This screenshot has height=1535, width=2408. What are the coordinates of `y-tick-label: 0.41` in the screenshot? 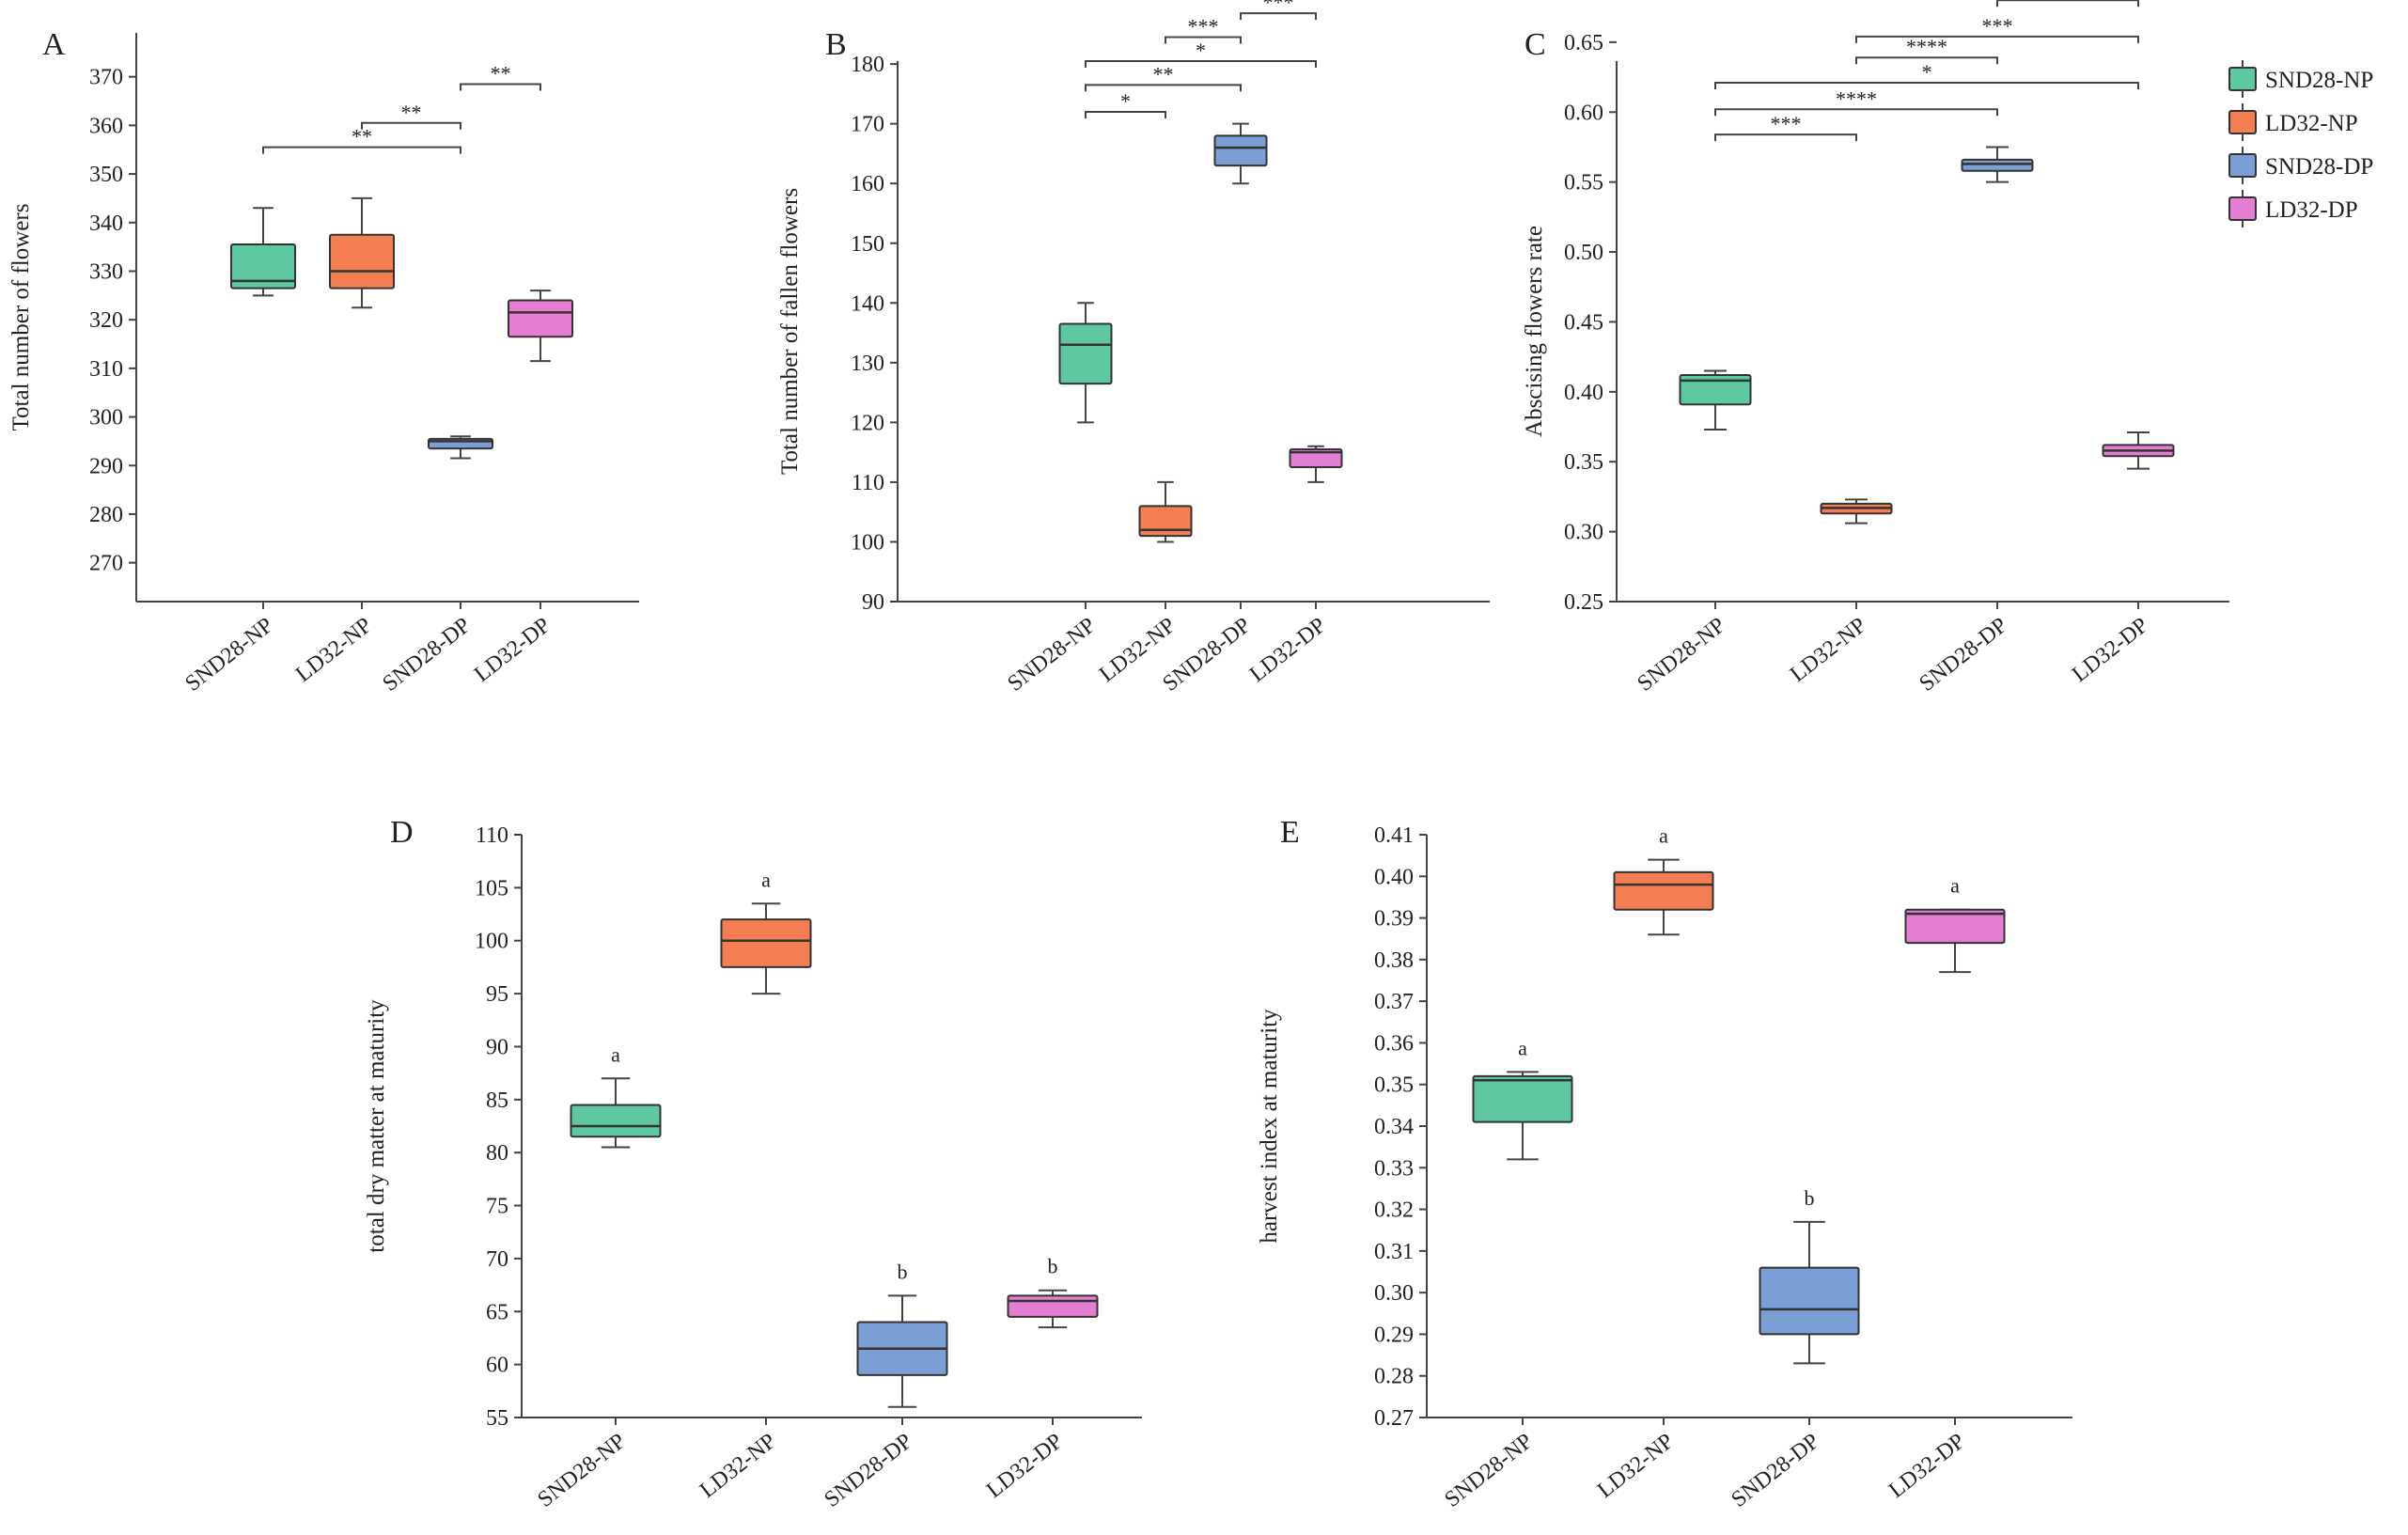 It's located at (1394, 835).